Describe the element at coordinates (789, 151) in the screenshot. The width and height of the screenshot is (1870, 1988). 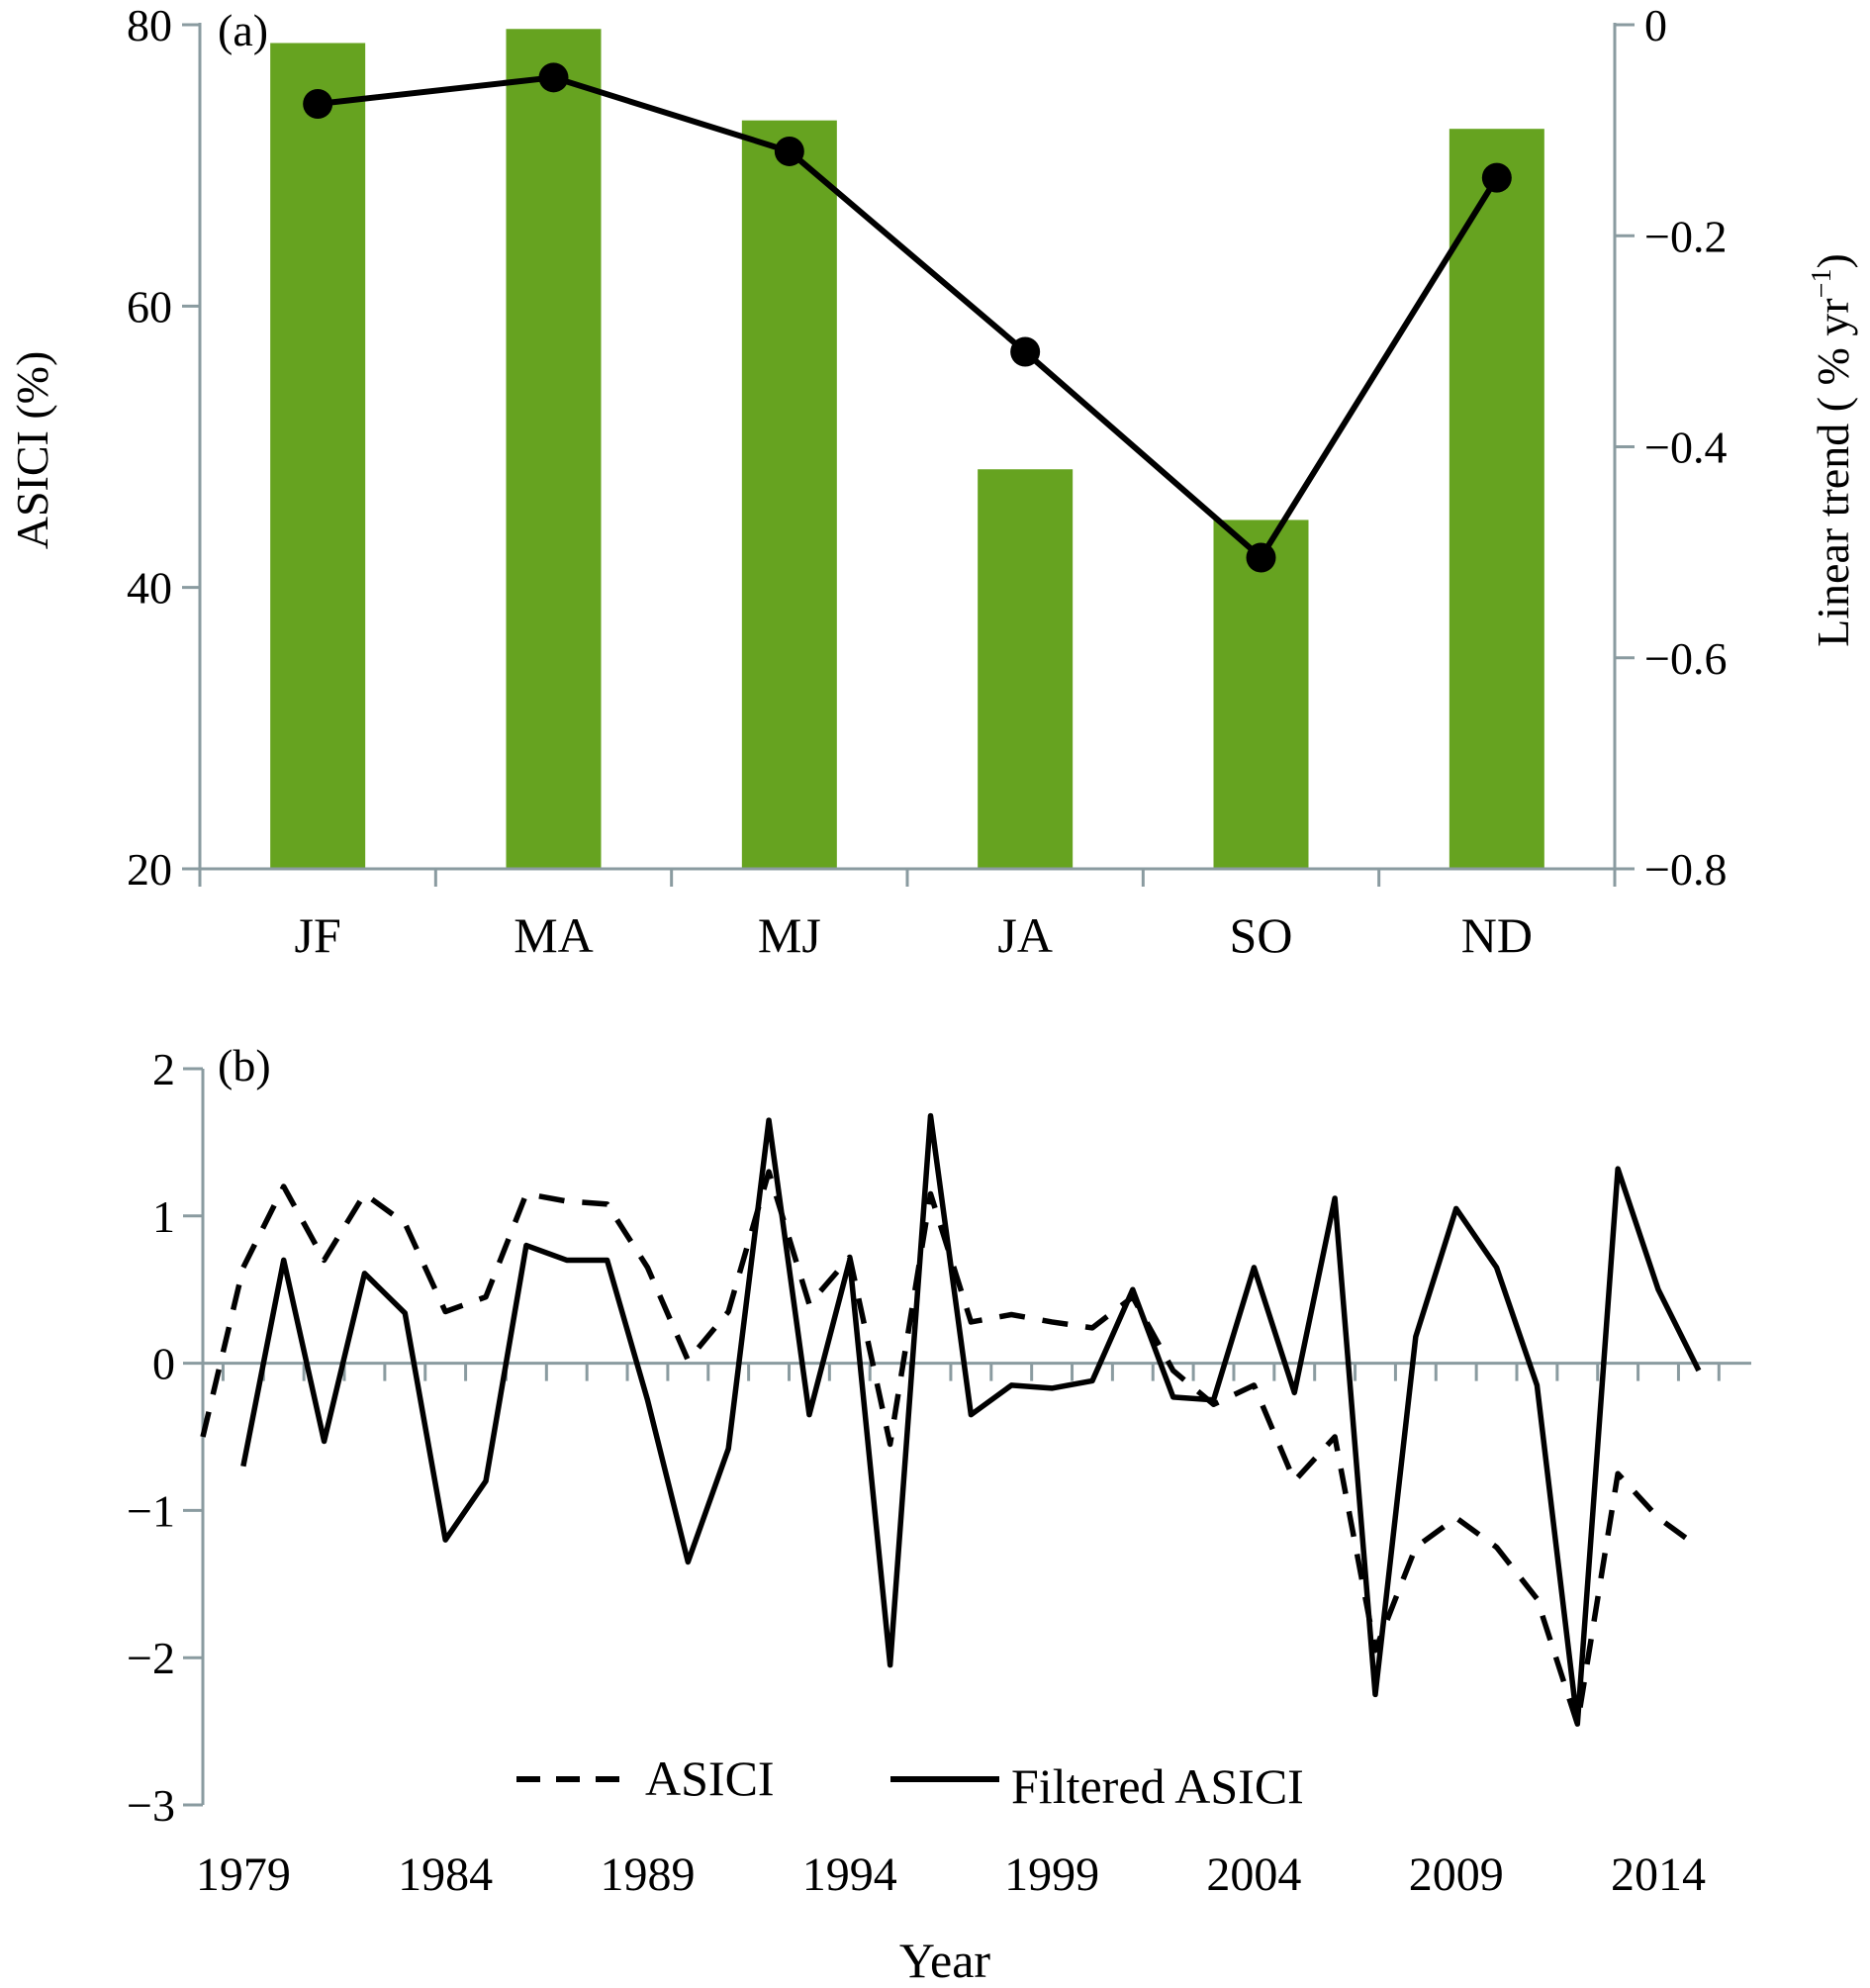
I see `trend-point-mj` at that location.